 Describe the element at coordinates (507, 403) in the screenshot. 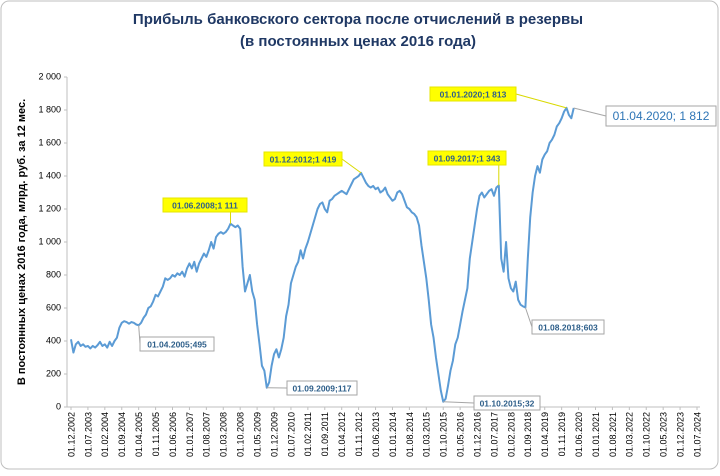

I see `callout-label: 01.10.2015;32` at that location.